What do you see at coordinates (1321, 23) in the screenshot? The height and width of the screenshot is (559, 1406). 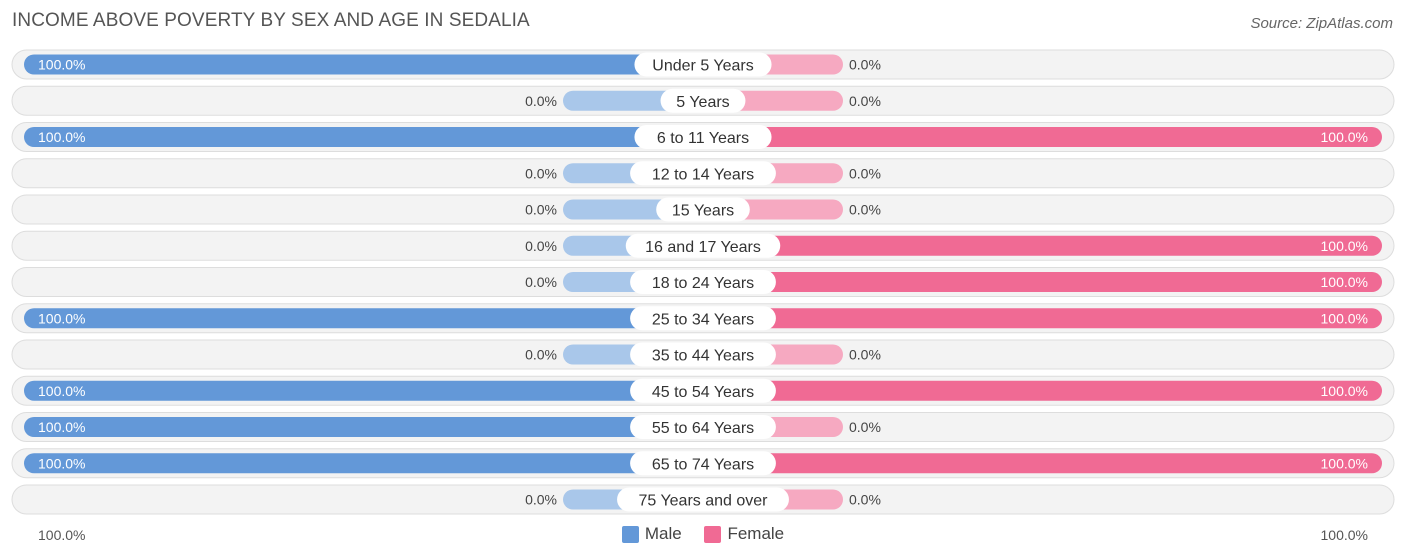 I see `source-label: Source: ZipAtlas.com` at bounding box center [1321, 23].